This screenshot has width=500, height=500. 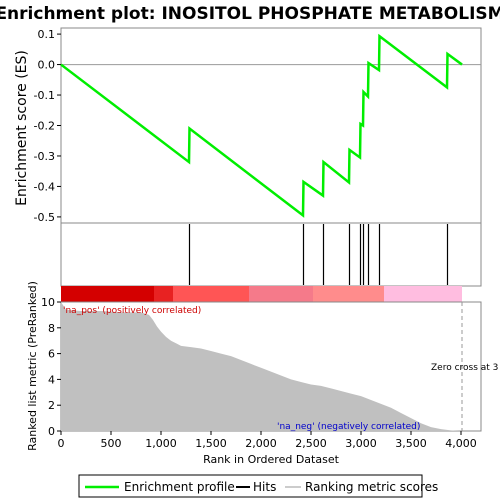 I want to click on es-ytick-label: 0.0, so click(x=47, y=65).